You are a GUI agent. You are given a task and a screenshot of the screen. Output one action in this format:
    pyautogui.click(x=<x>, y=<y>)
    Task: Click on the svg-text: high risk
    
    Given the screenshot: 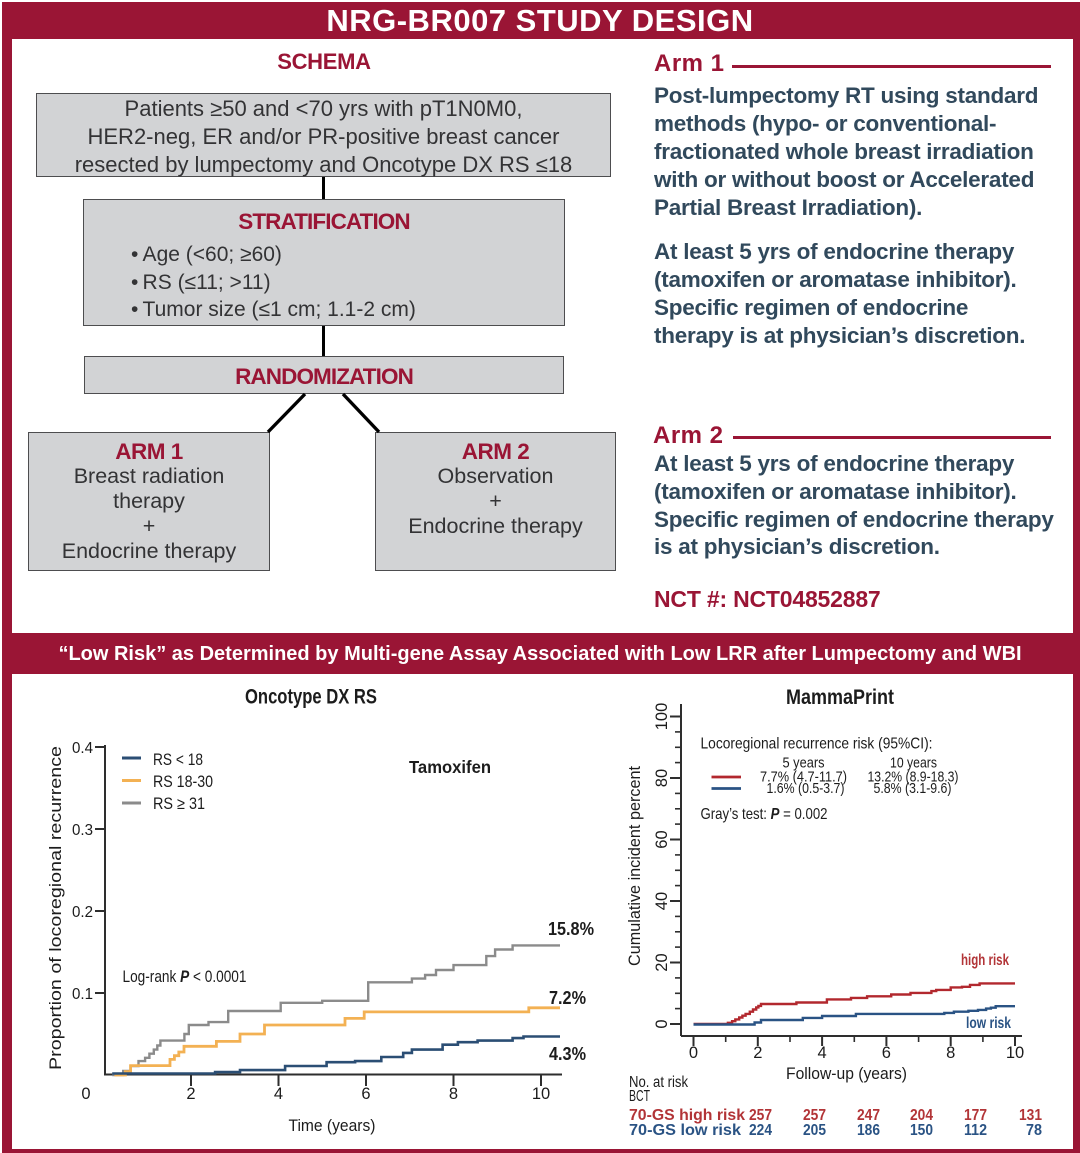 What is the action you would take?
    pyautogui.click(x=985, y=960)
    